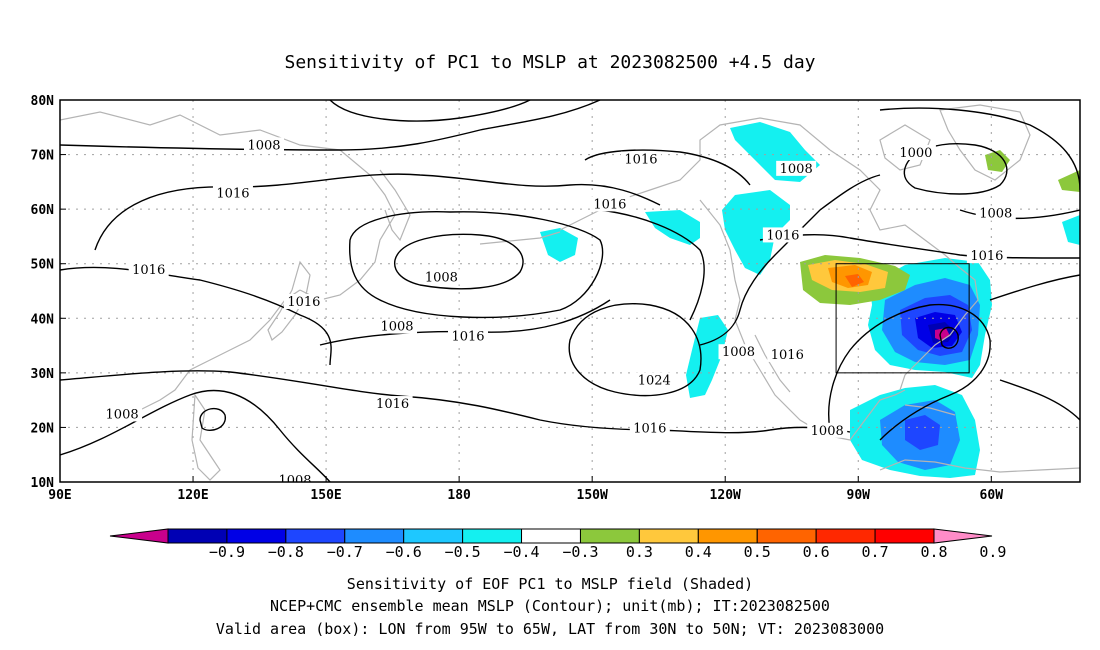 The height and width of the screenshot is (650, 1100). I want to click on colorbar-label: −0.7, so click(345, 552).